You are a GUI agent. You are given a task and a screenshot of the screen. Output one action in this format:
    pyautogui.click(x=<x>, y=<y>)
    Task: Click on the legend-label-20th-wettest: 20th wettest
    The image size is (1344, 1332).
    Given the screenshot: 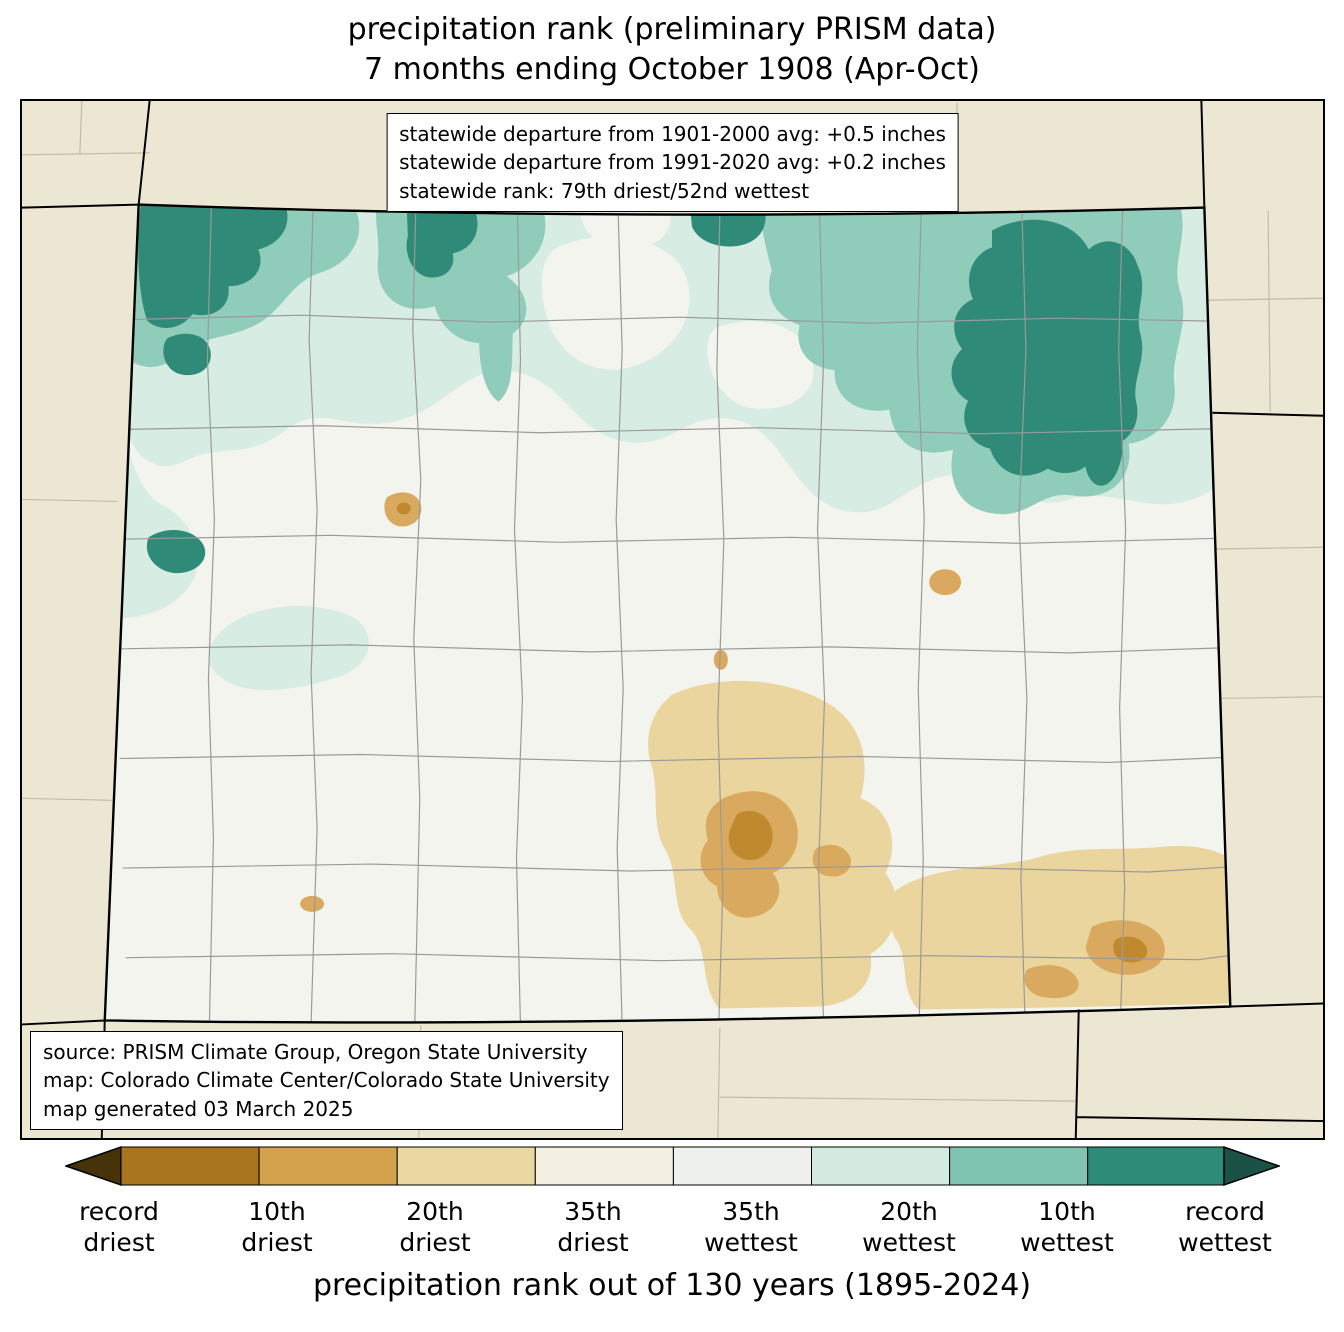 What is the action you would take?
    pyautogui.click(x=909, y=1227)
    